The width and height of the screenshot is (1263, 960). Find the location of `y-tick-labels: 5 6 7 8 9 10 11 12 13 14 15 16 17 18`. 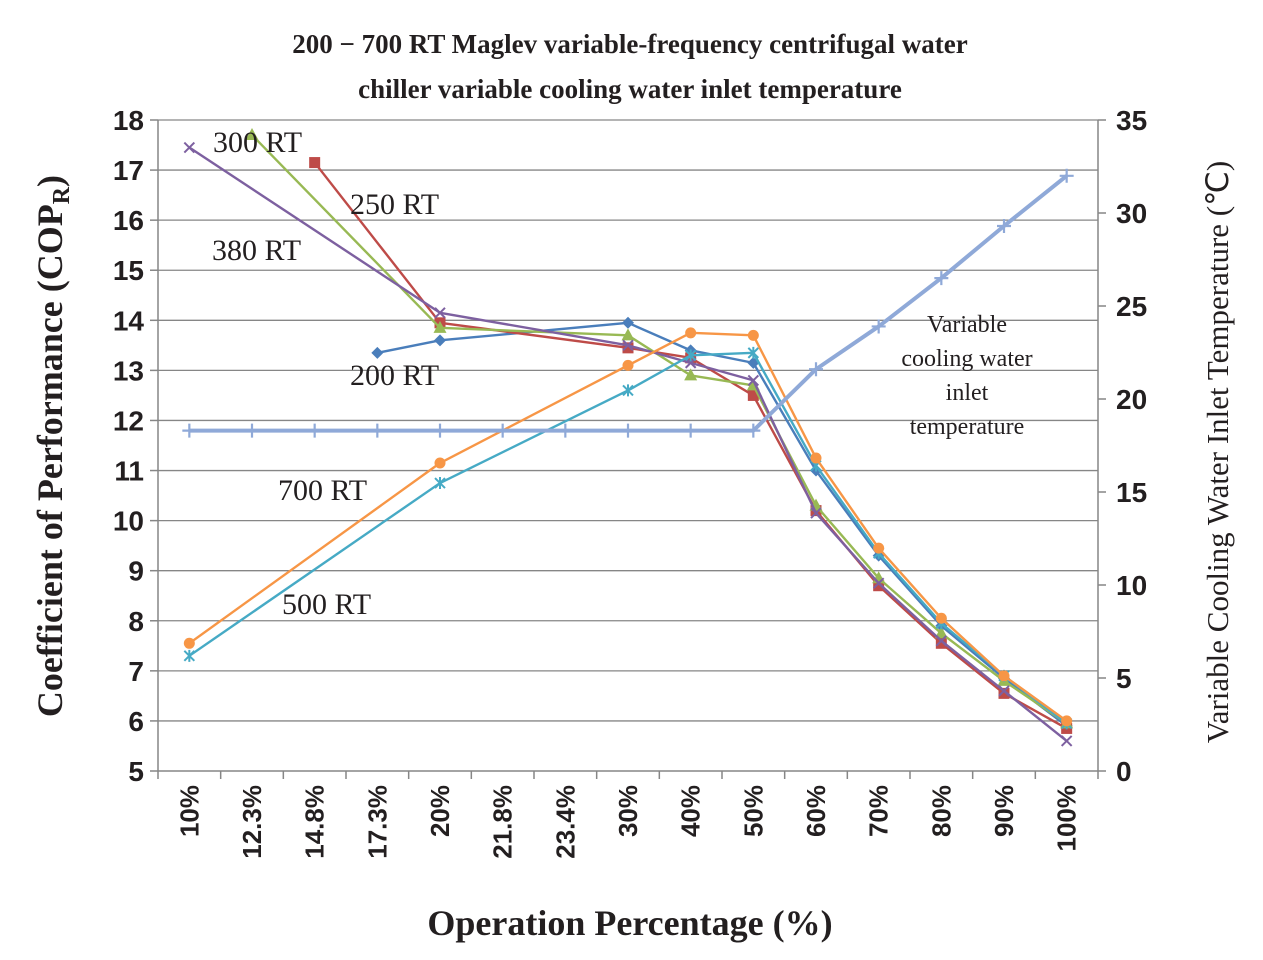

y-tick-labels: 5 6 7 8 9 10 11 12 13 14 15 16 17 18 is located at coordinates (129, 446).